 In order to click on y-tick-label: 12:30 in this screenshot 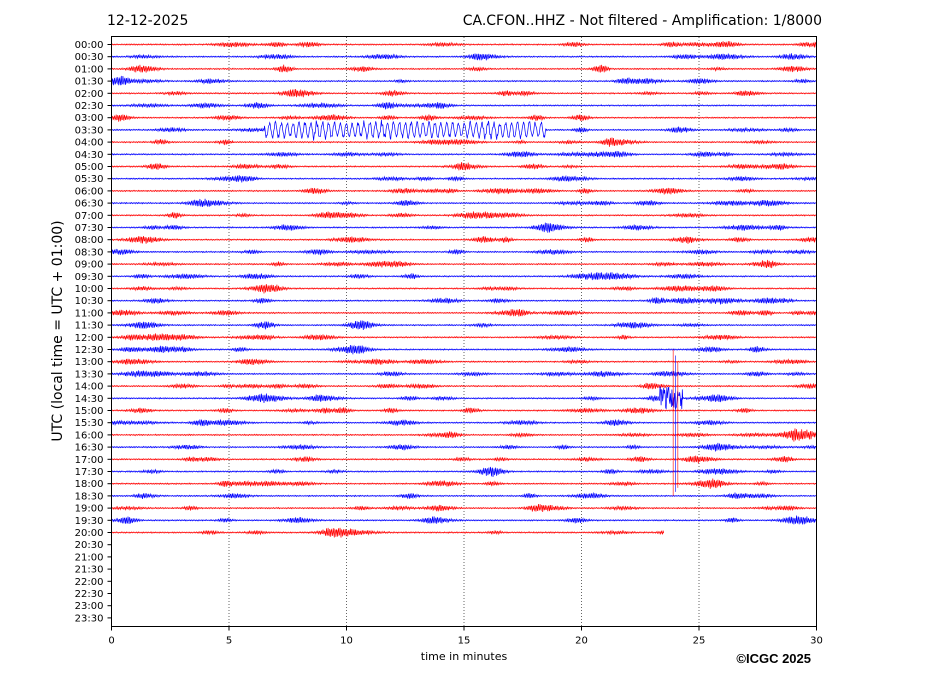, I will do `click(89, 350)`.